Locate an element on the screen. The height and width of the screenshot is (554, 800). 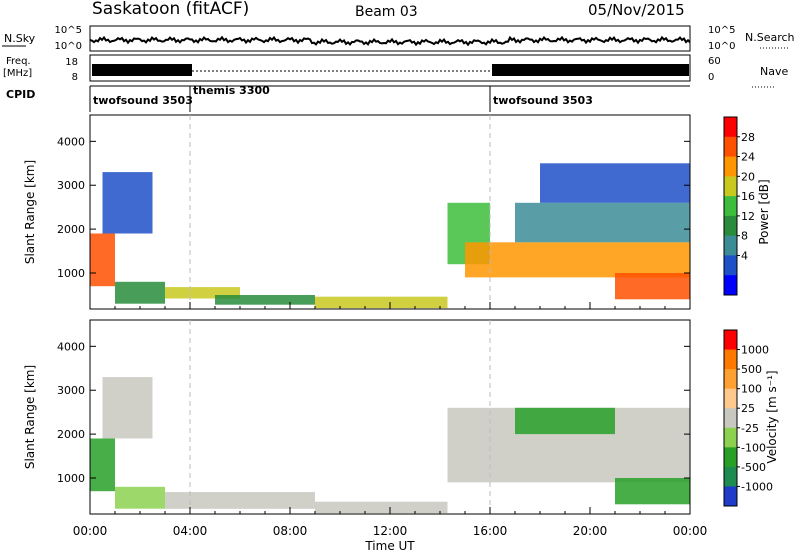
colorbar-tick-label: 12 is located at coordinates (748, 216).